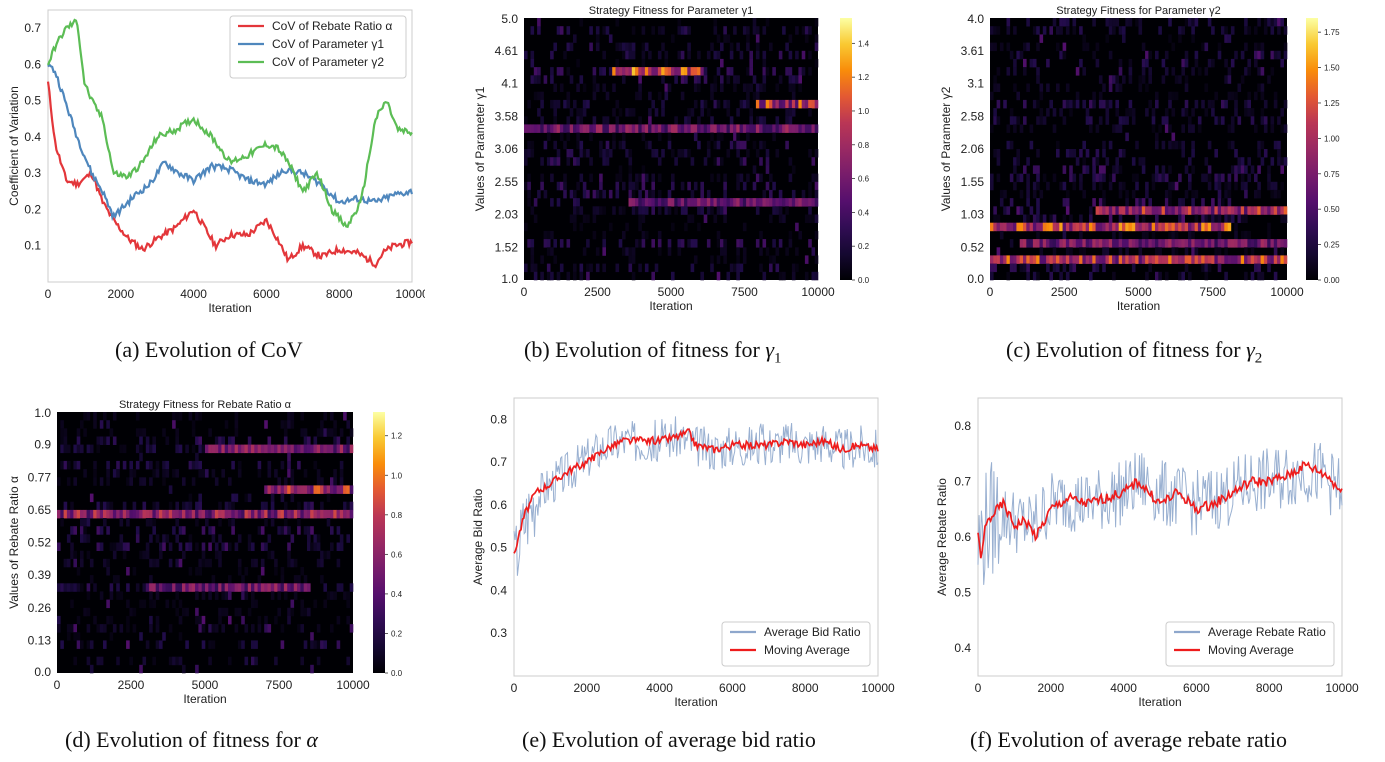  Describe the element at coordinates (1332, 68) in the screenshot. I see `colorbar-tick-label: 1.50` at that location.